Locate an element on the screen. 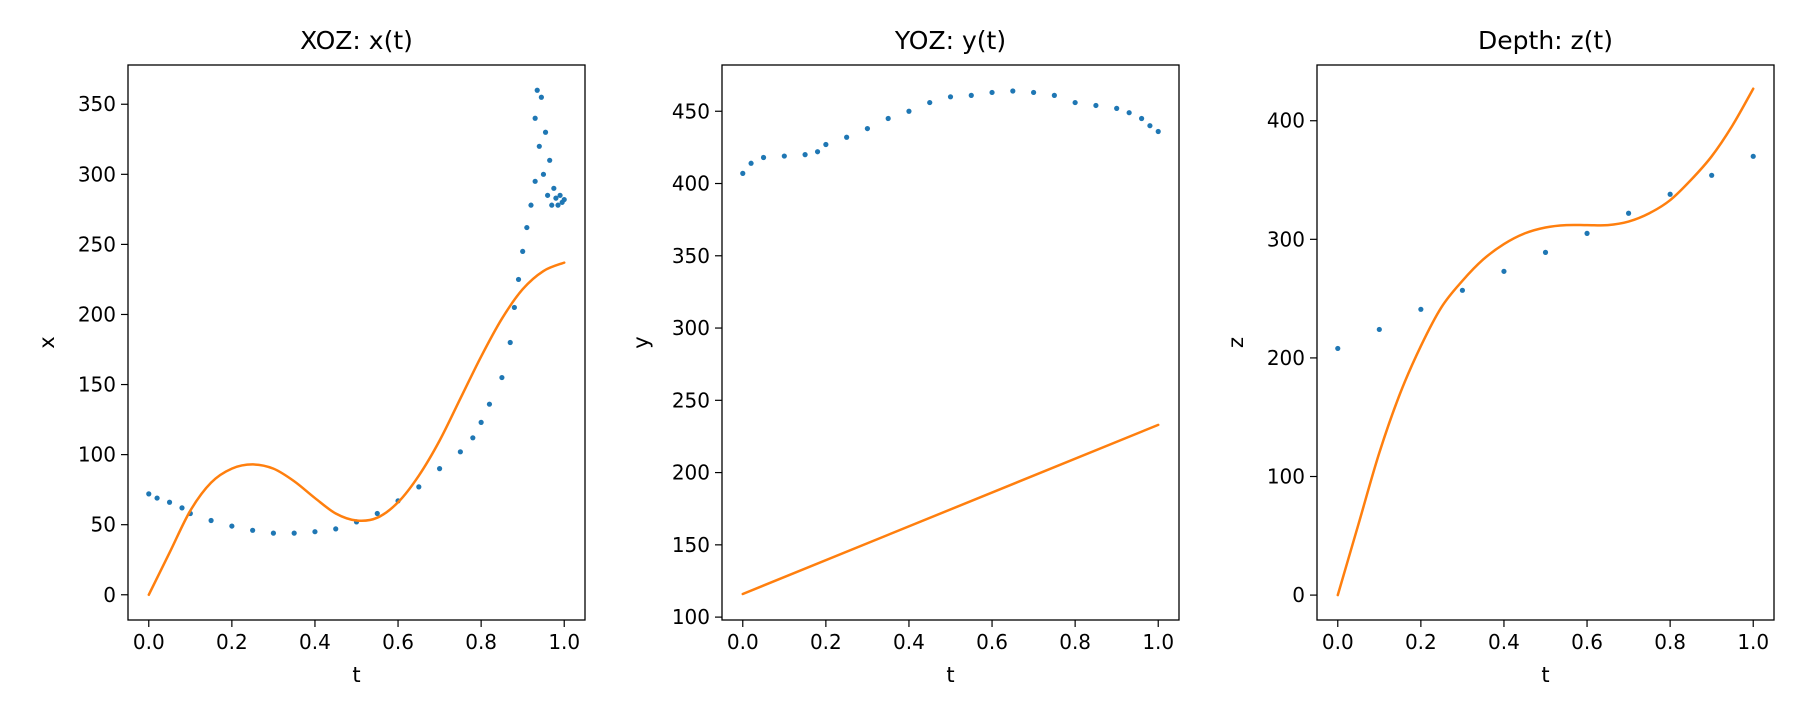  y-tick-label: 350 is located at coordinates (691, 256).